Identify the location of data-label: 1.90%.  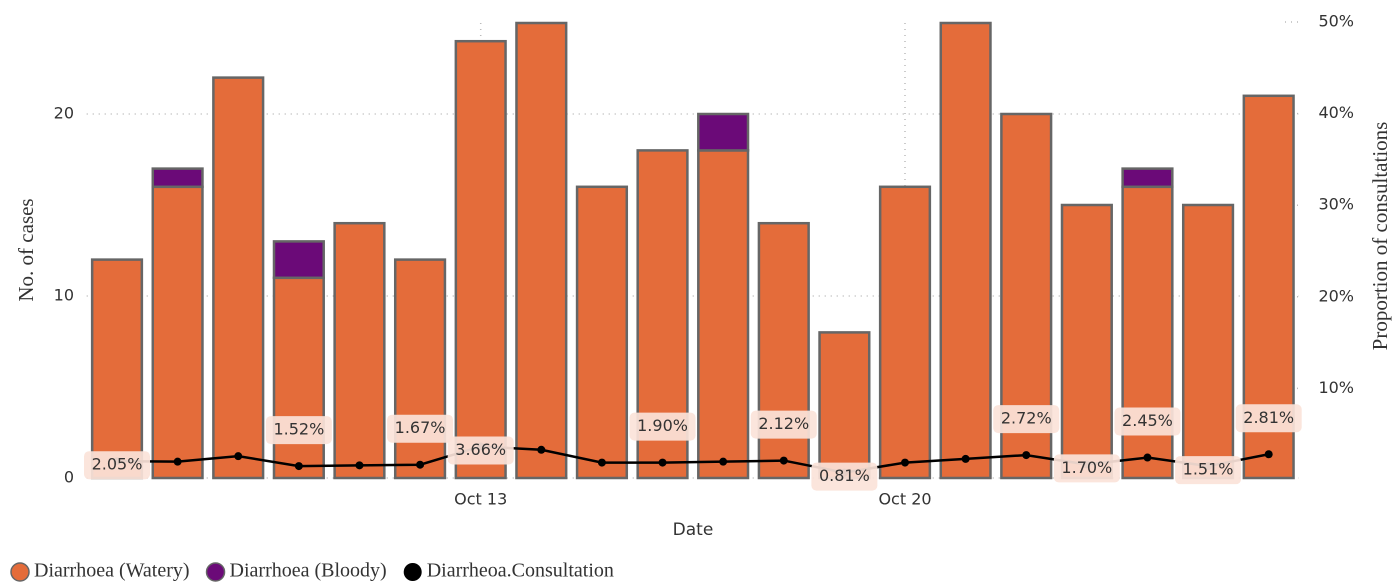
(662, 426).